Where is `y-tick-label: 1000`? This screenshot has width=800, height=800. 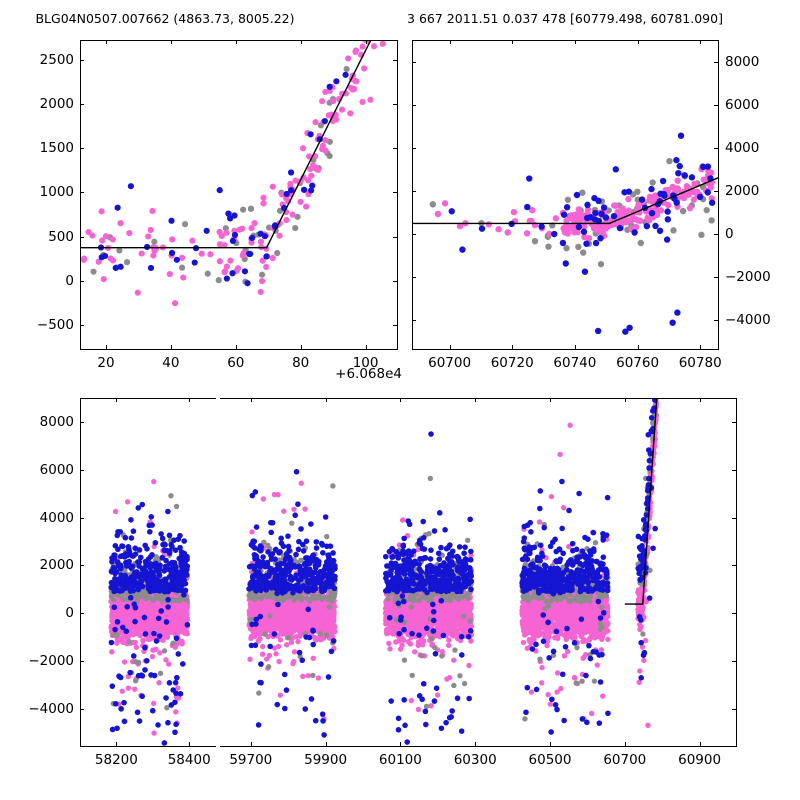 y-tick-label: 1000 is located at coordinates (56, 192).